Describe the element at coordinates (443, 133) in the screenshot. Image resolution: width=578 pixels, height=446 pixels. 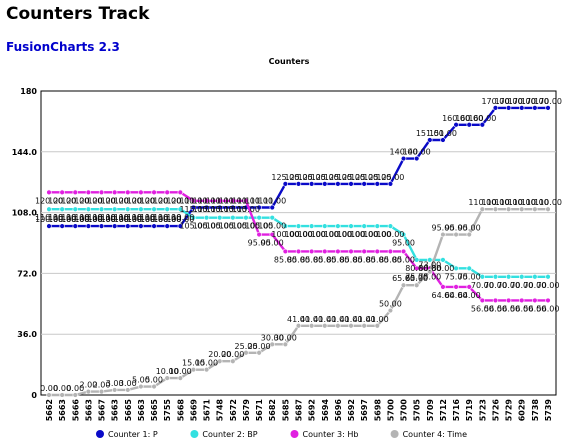
I see `data-label: 151.00` at that location.